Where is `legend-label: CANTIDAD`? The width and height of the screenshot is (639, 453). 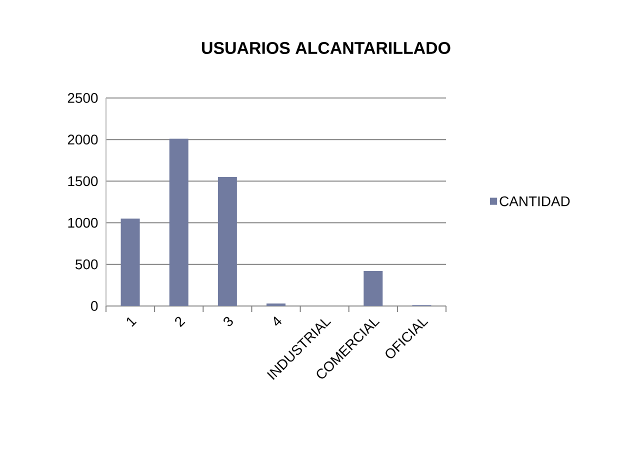 legend-label: CANTIDAD is located at coordinates (535, 201).